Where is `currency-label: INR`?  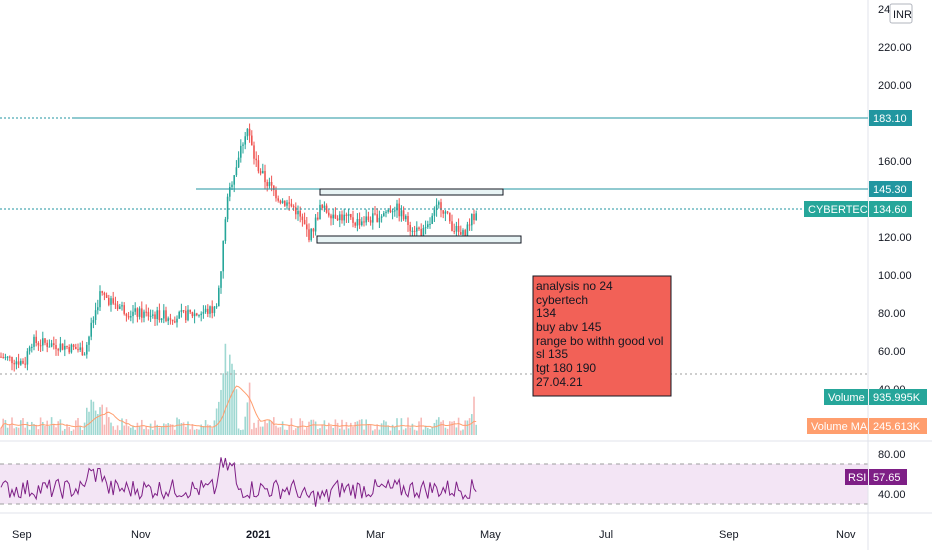
currency-label: INR is located at coordinates (902, 15).